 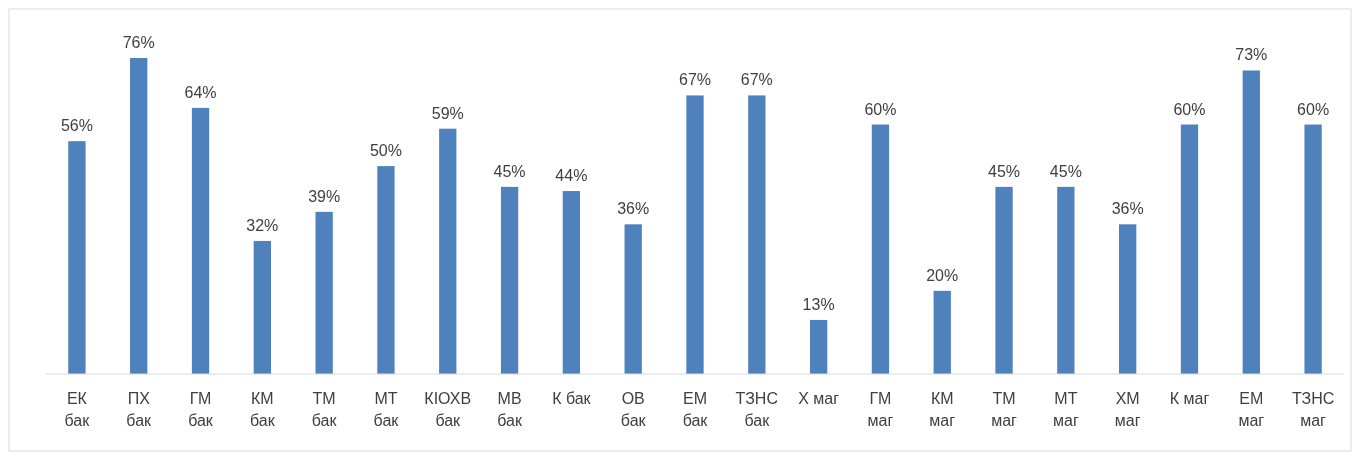 I want to click on x-tick-label: ТМ бак, so click(x=324, y=409).